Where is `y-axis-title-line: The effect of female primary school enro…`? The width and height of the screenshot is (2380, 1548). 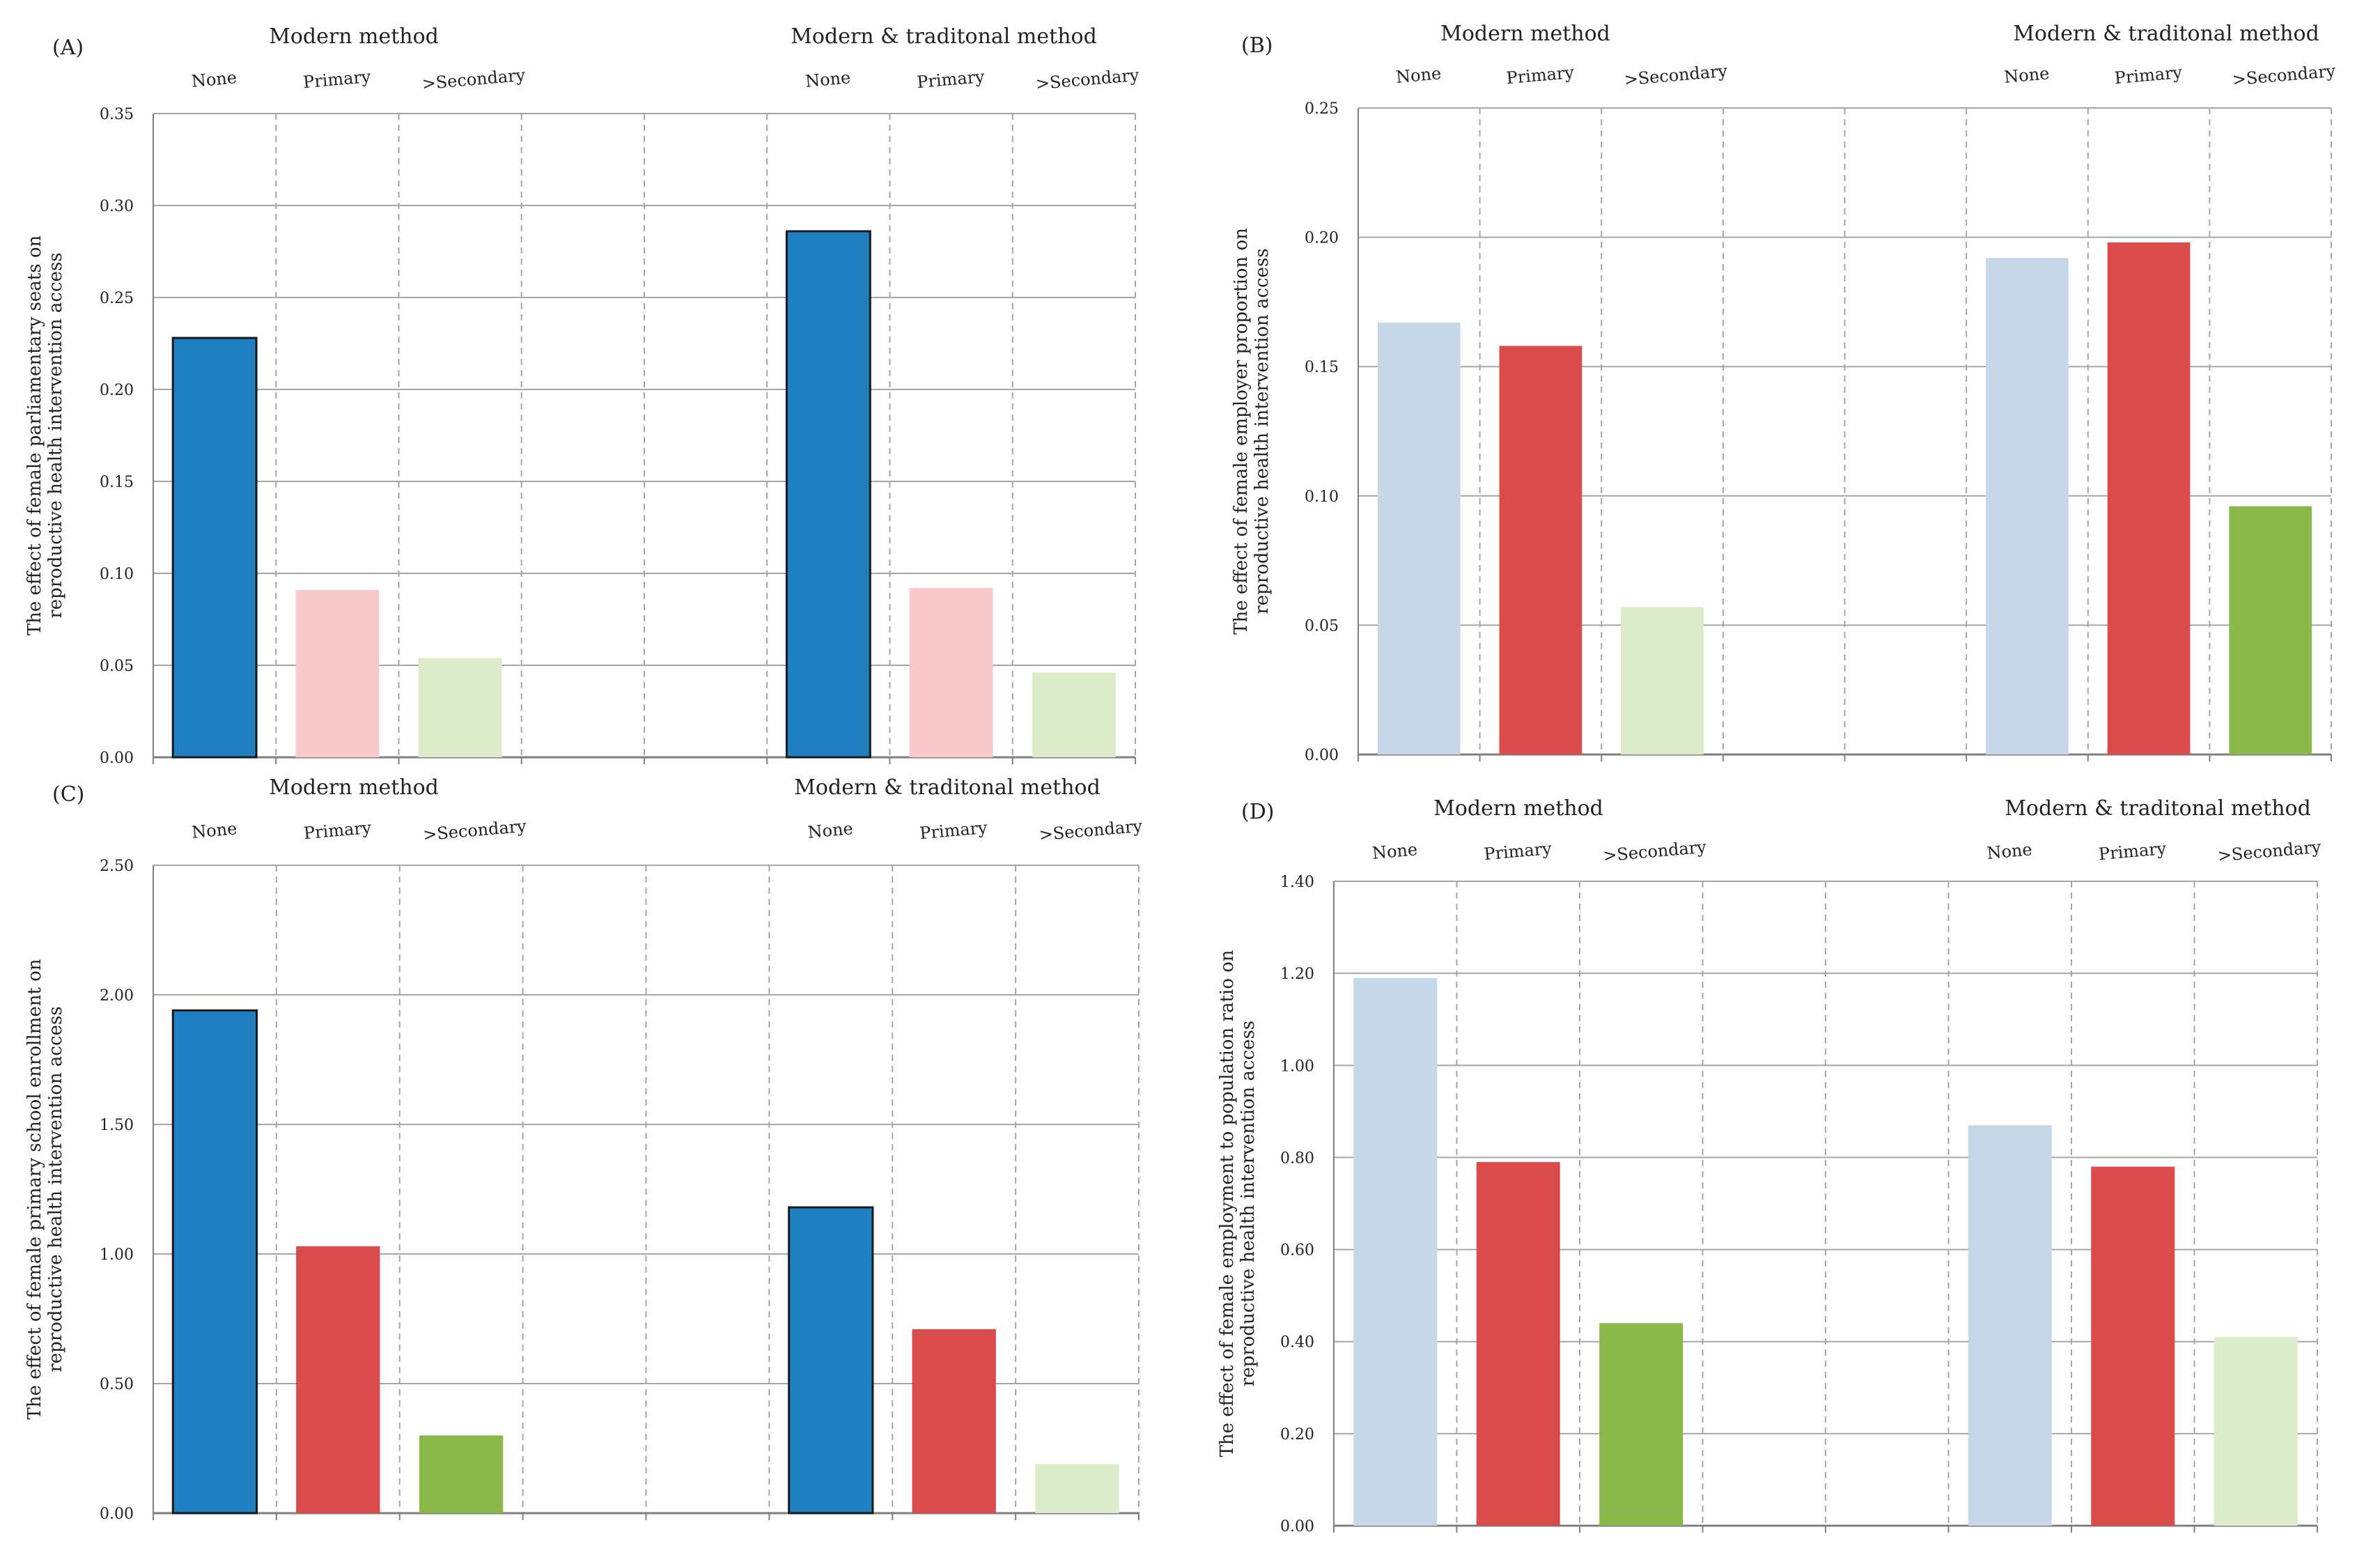
y-axis-title-line: The effect of female primary school enro… is located at coordinates (34, 1189).